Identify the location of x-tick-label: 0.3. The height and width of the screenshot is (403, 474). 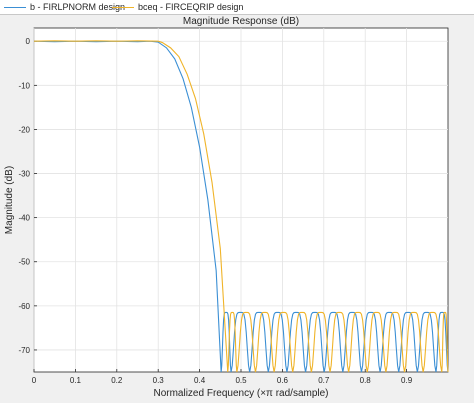
(159, 380).